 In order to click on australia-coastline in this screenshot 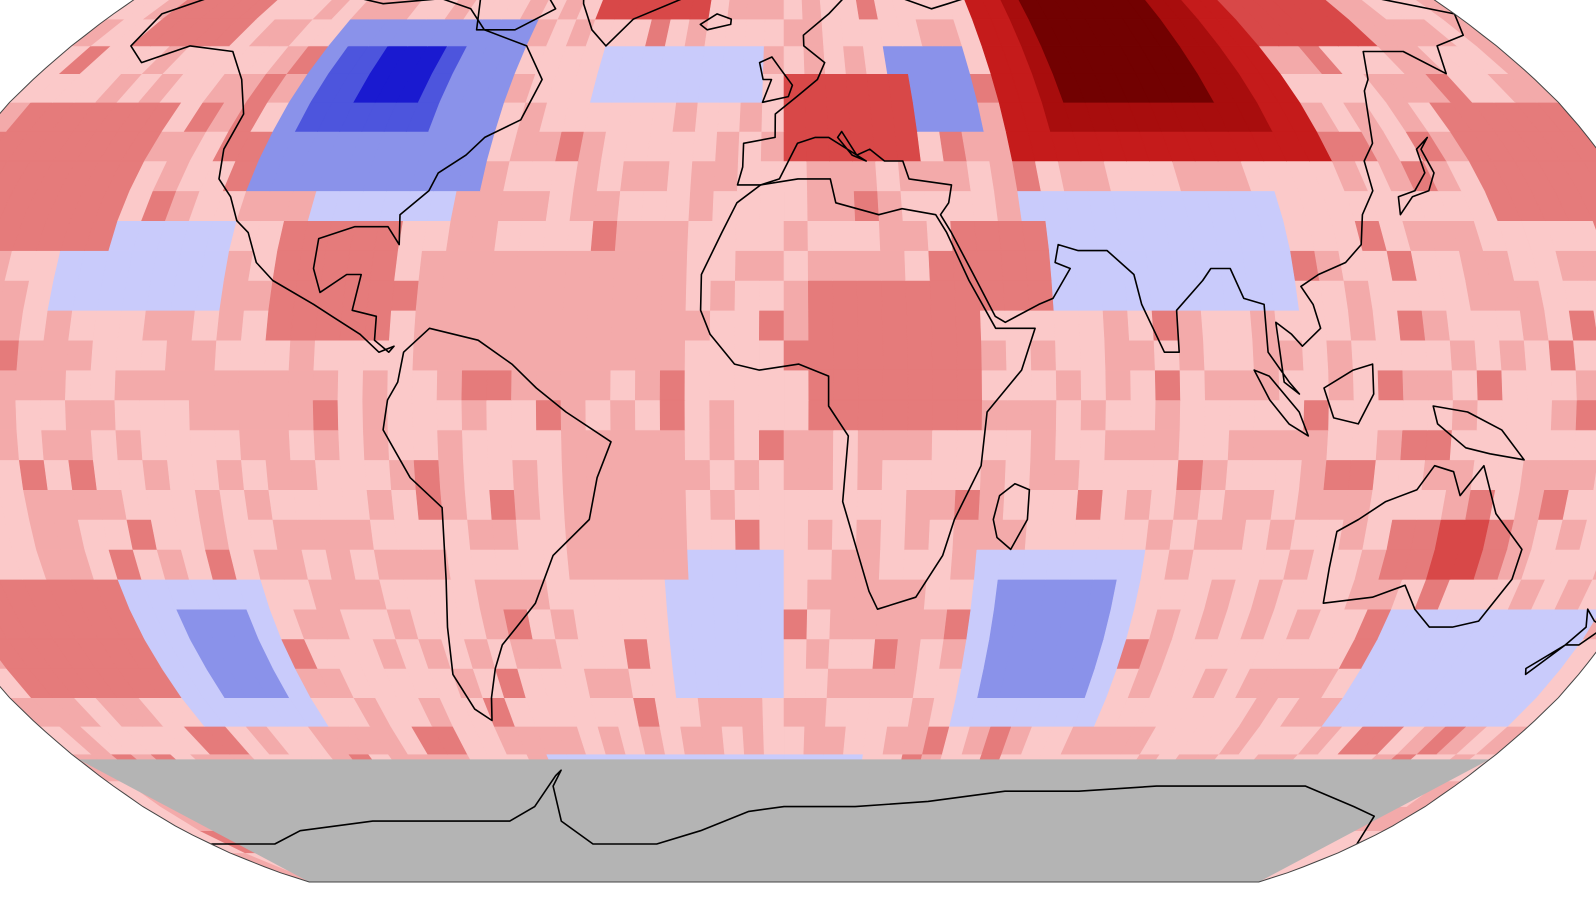, I will do `click(1422, 546)`.